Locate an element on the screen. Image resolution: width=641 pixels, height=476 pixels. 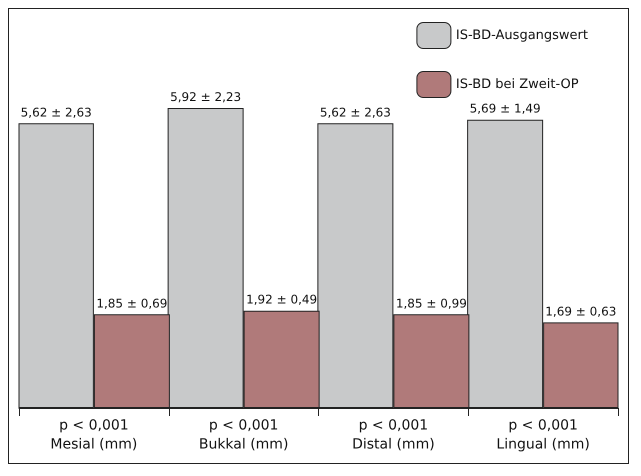
legend-label: IS-BD-Ausgangswert is located at coordinates (522, 35).